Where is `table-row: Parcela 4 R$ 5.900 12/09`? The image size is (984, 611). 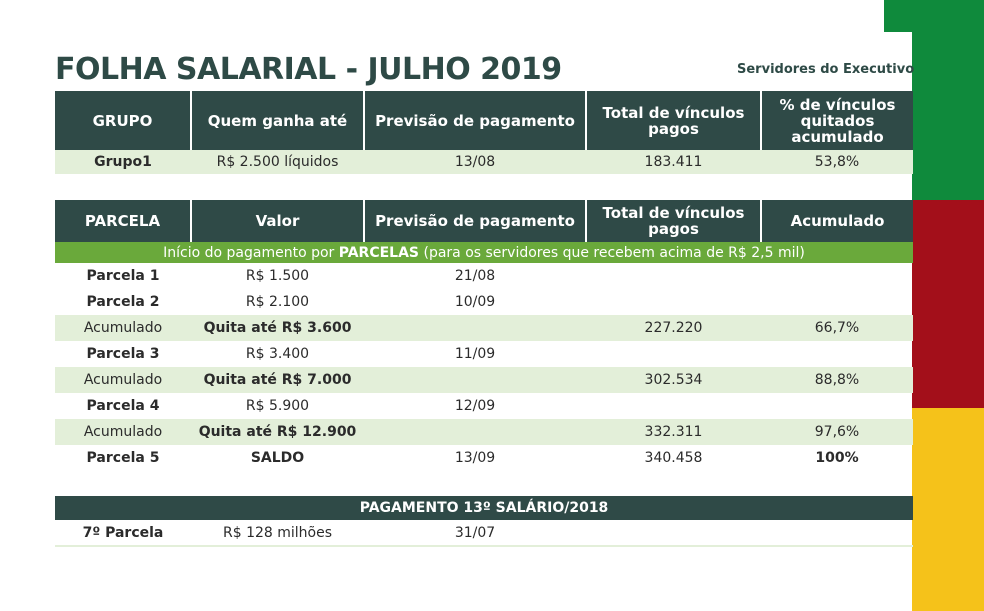 table-row: Parcela 4 R$ 5.900 12/09 is located at coordinates (484, 406).